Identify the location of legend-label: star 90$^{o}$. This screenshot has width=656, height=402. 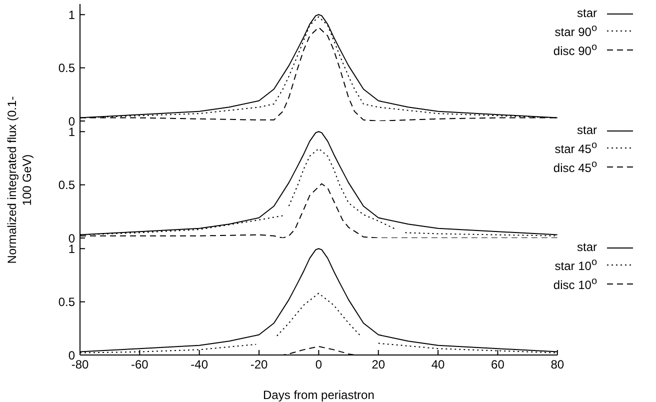
(575, 31).